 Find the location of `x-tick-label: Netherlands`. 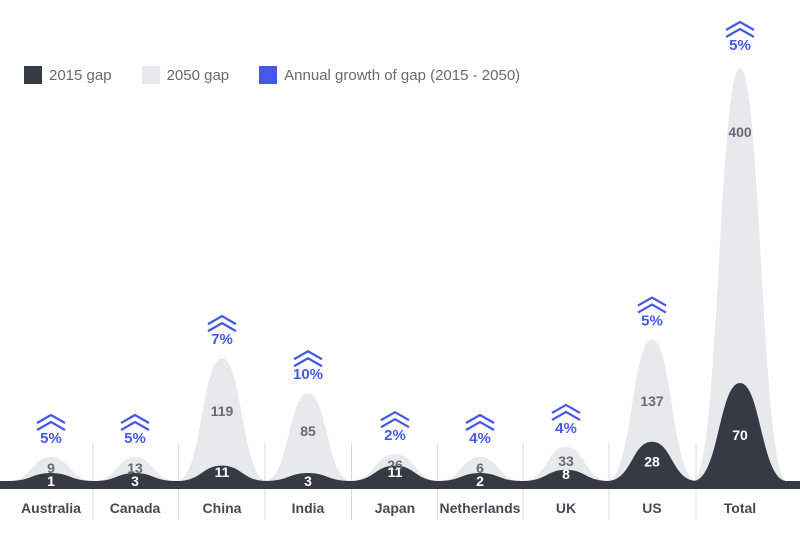

x-tick-label: Netherlands is located at coordinates (480, 508).